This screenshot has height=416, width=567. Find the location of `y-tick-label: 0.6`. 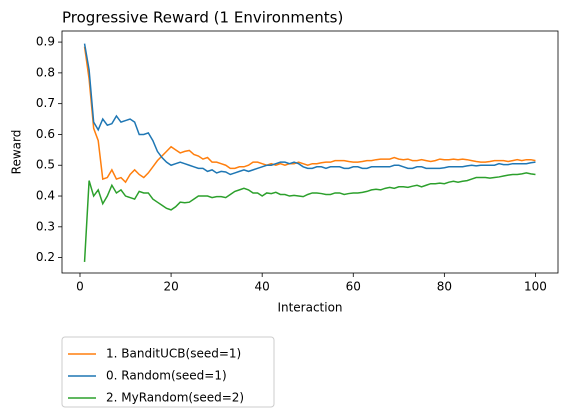

y-tick-label: 0.6 is located at coordinates (45, 134).